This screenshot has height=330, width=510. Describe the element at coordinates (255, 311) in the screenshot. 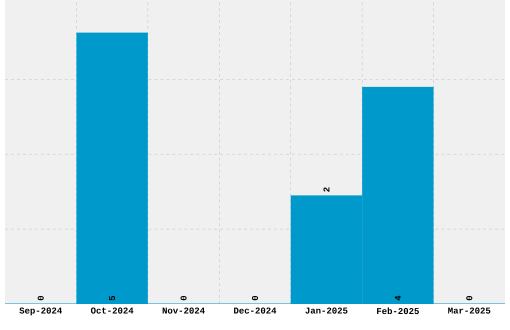

I see `x-tick-label: Dec-2024` at that location.